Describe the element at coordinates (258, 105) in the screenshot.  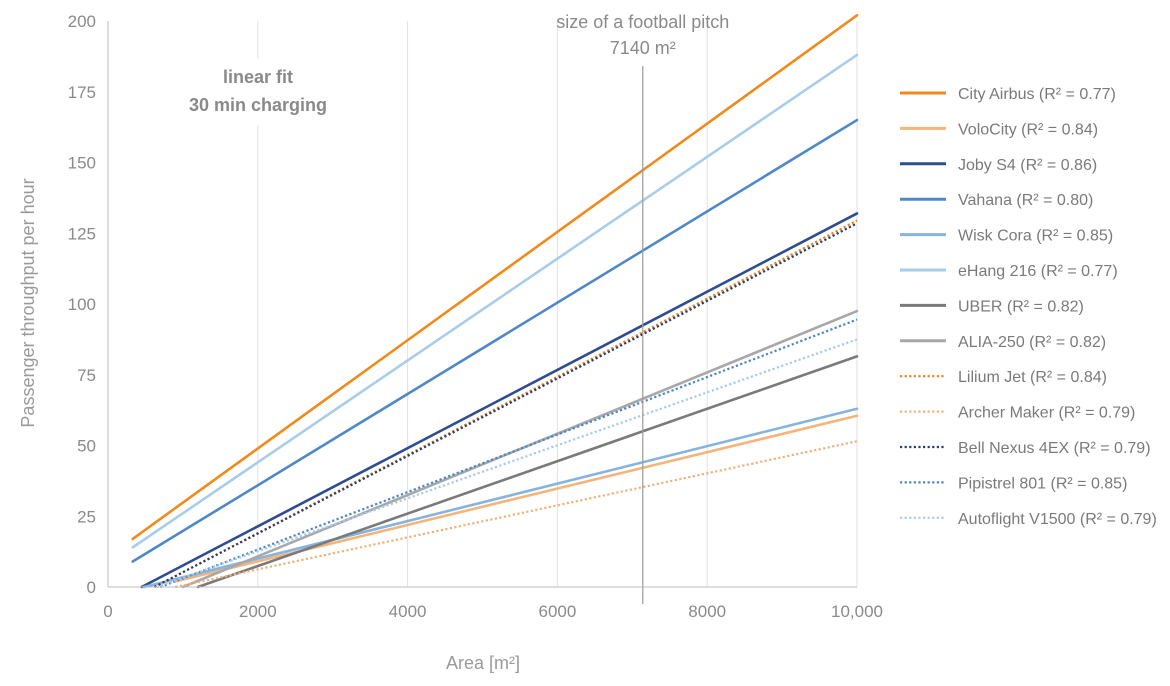
I see `fit-label-line2: 30 min charging` at that location.